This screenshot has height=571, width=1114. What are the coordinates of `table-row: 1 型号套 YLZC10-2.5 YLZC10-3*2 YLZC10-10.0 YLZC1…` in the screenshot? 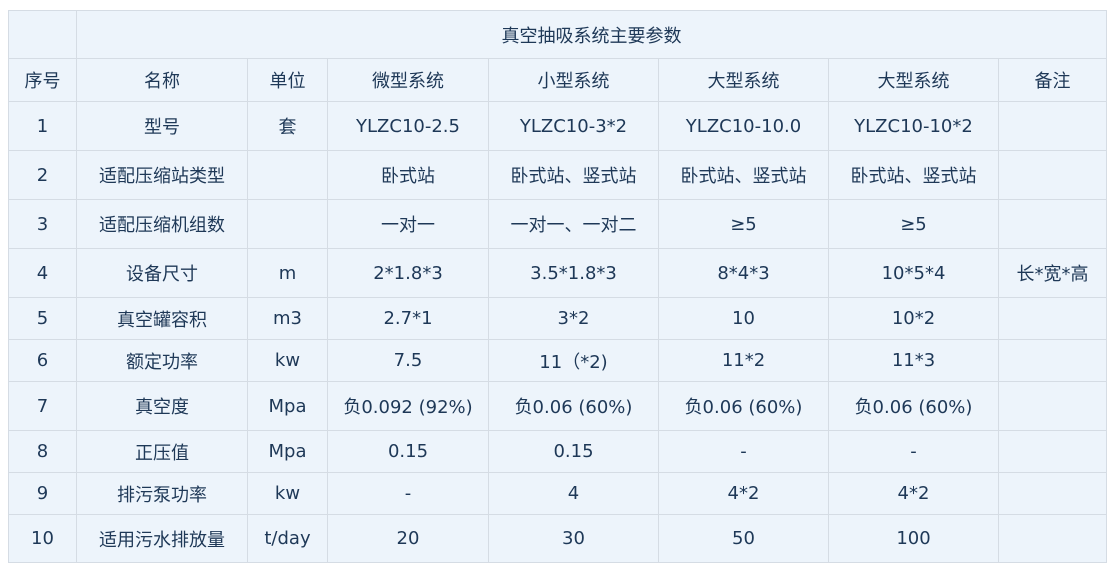 It's located at (557, 126).